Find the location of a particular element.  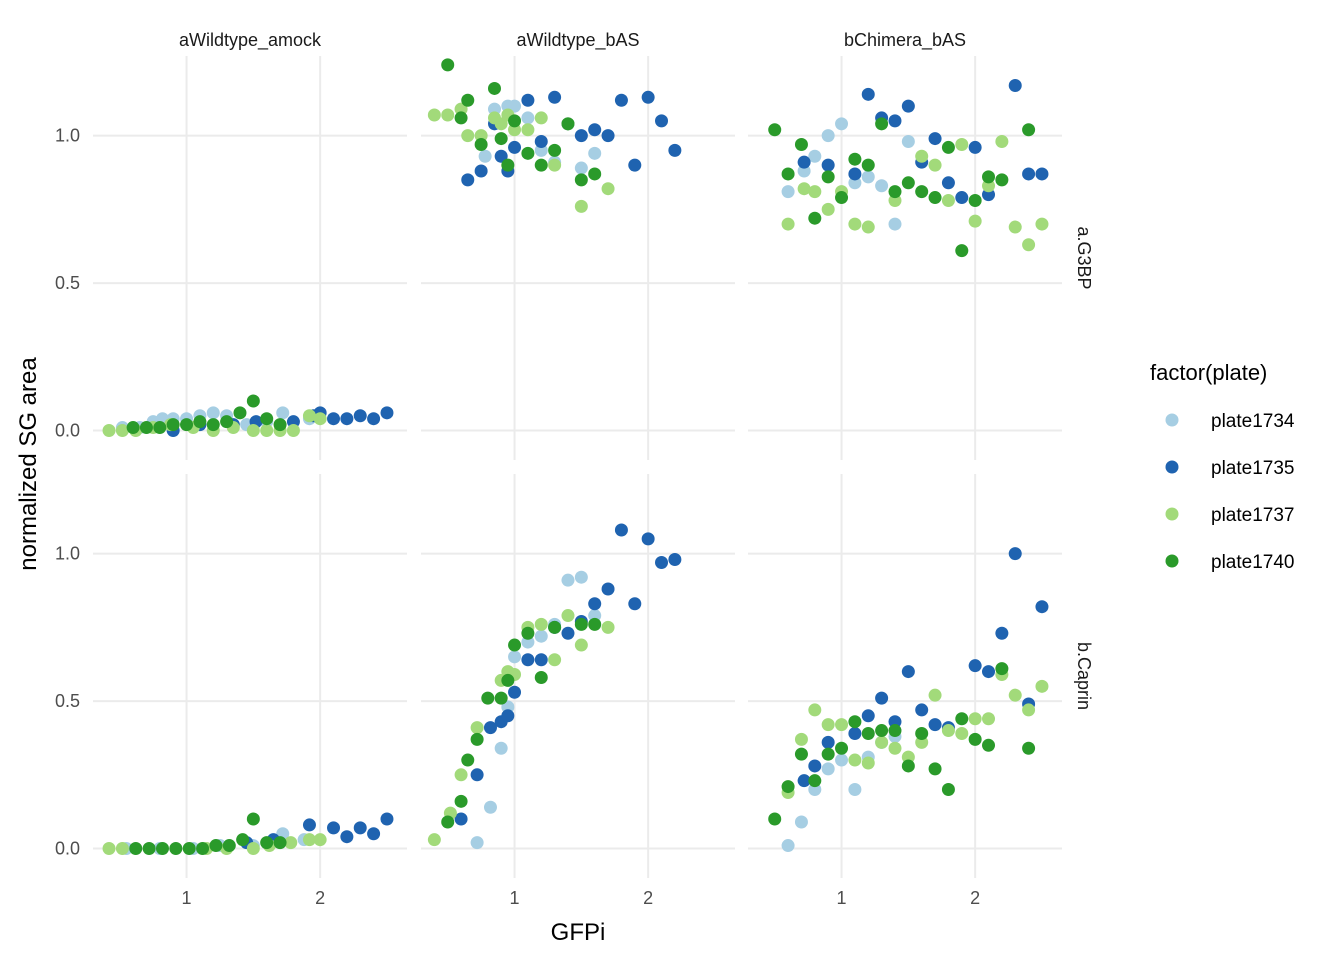

legend-title: factor(plate) is located at coordinates (1208, 372).